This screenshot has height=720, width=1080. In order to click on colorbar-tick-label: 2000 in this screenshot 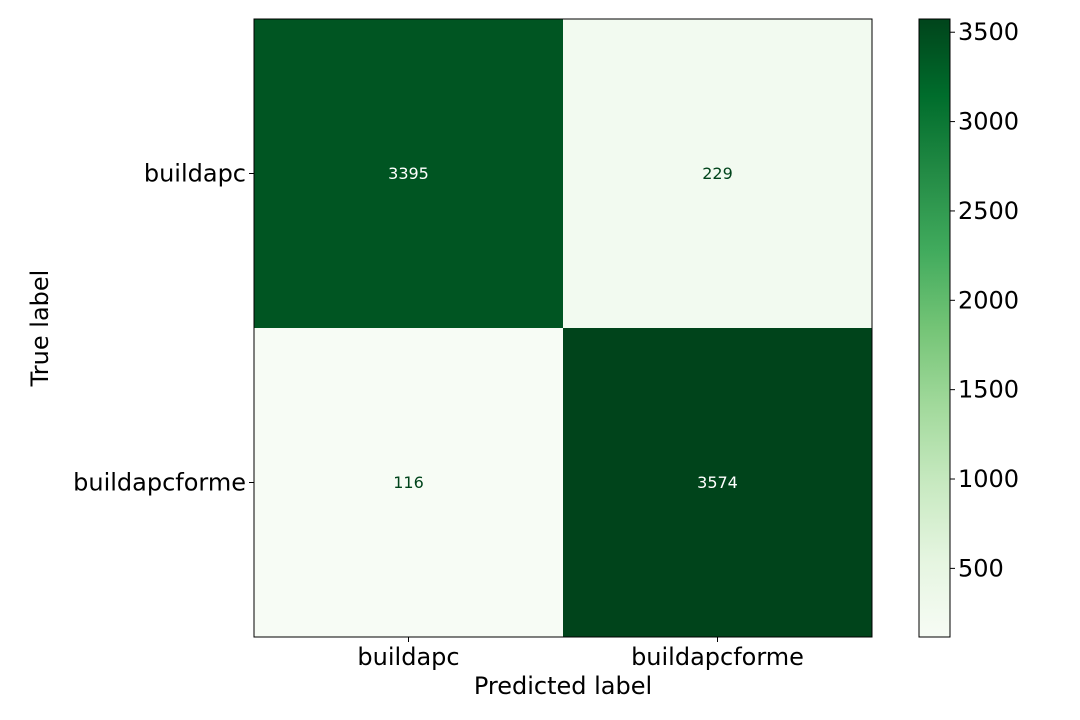, I will do `click(988, 300)`.